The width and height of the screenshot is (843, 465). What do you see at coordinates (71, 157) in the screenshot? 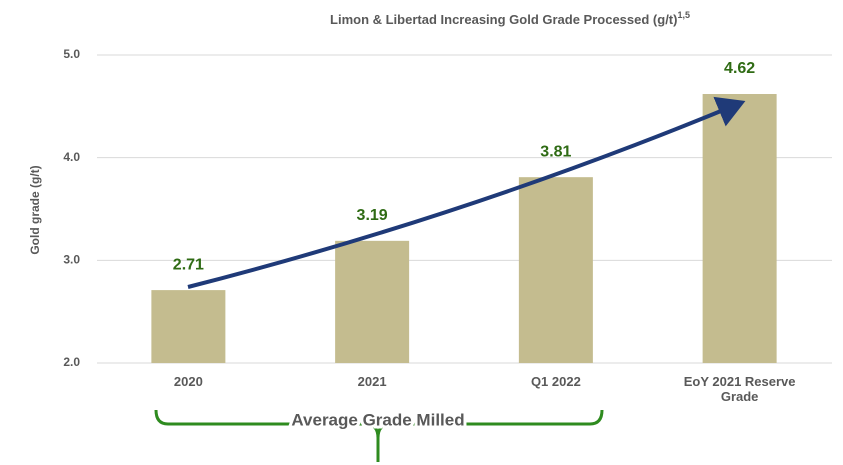
I see `y-tick-label: 4.0` at bounding box center [71, 157].